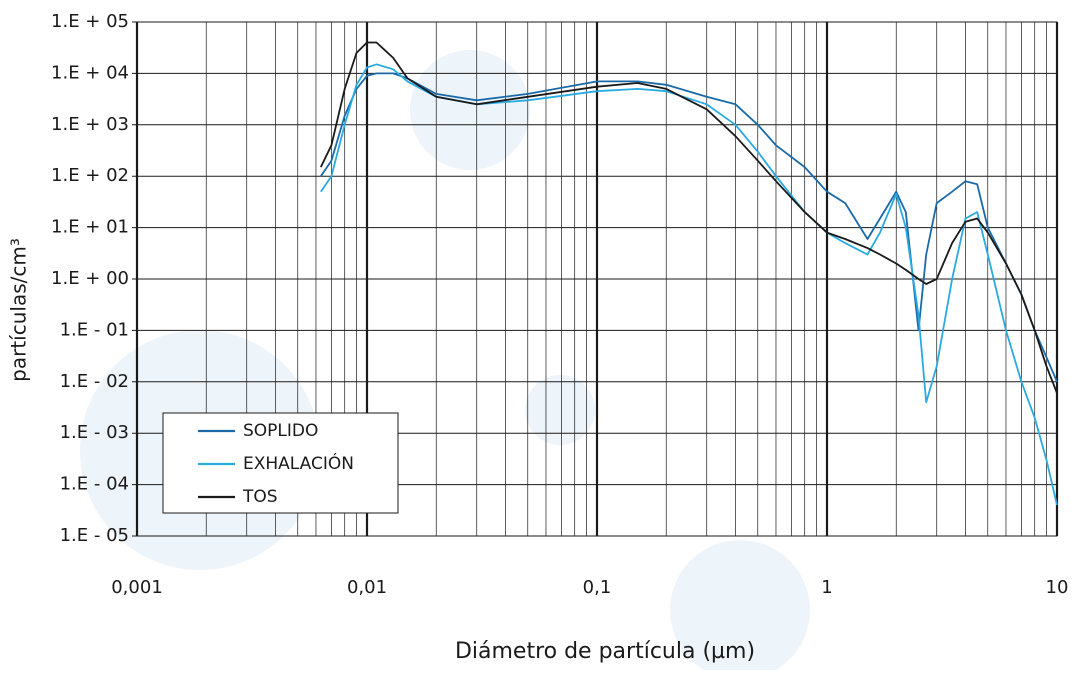  Describe the element at coordinates (298, 463) in the screenshot. I see `legend-label: EXHALACIÓN` at that location.